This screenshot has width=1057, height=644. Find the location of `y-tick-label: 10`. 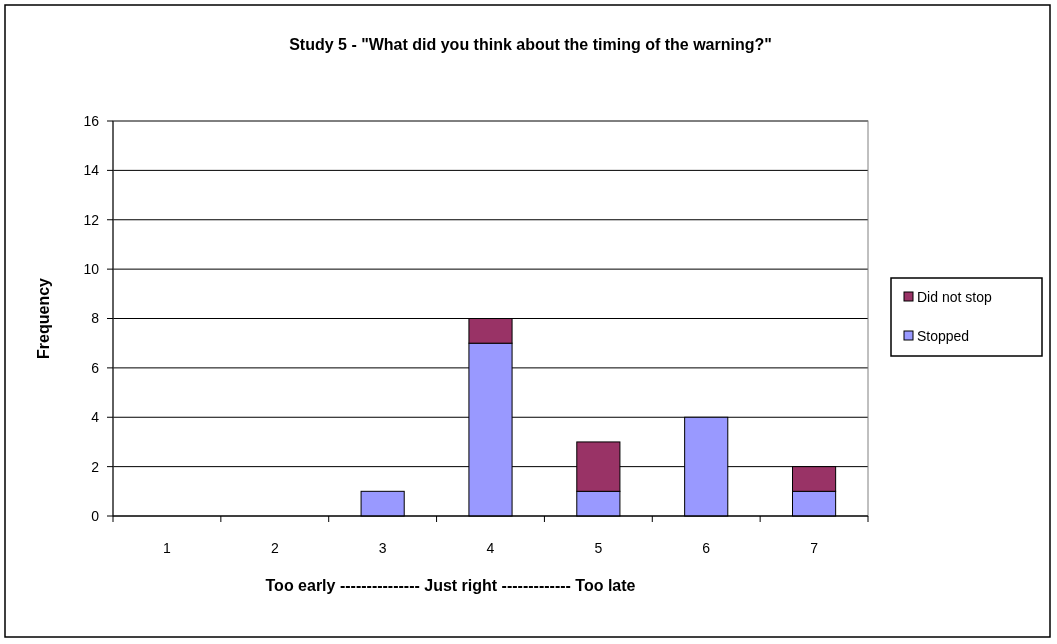

y-tick-label: 10 is located at coordinates (91, 269).